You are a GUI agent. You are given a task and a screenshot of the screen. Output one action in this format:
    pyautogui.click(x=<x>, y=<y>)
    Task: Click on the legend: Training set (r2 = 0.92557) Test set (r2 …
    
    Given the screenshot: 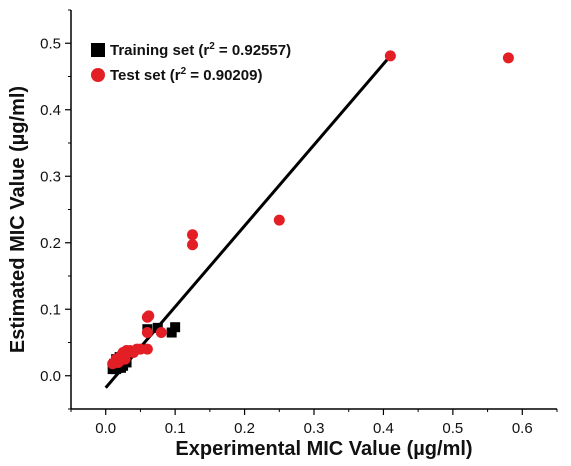 What is the action you would take?
    pyautogui.click(x=191, y=62)
    